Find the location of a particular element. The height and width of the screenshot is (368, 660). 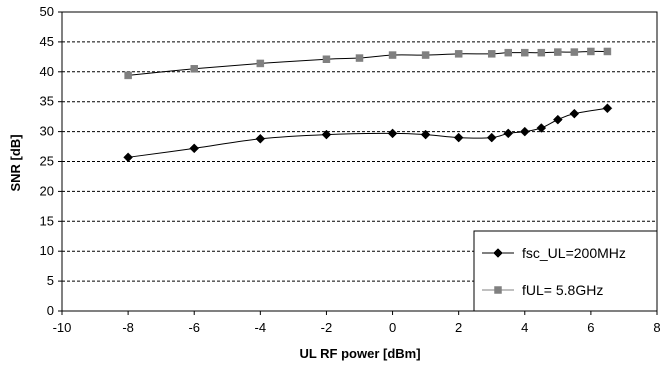

y-tick-label: 10 is located at coordinates (47, 250).